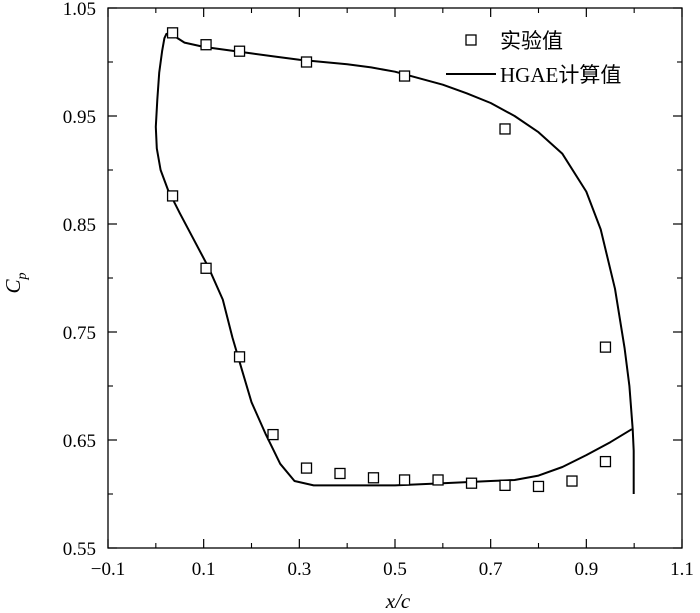 The width and height of the screenshot is (700, 613). I want to click on x-tick-label: 0.5, so click(395, 569).